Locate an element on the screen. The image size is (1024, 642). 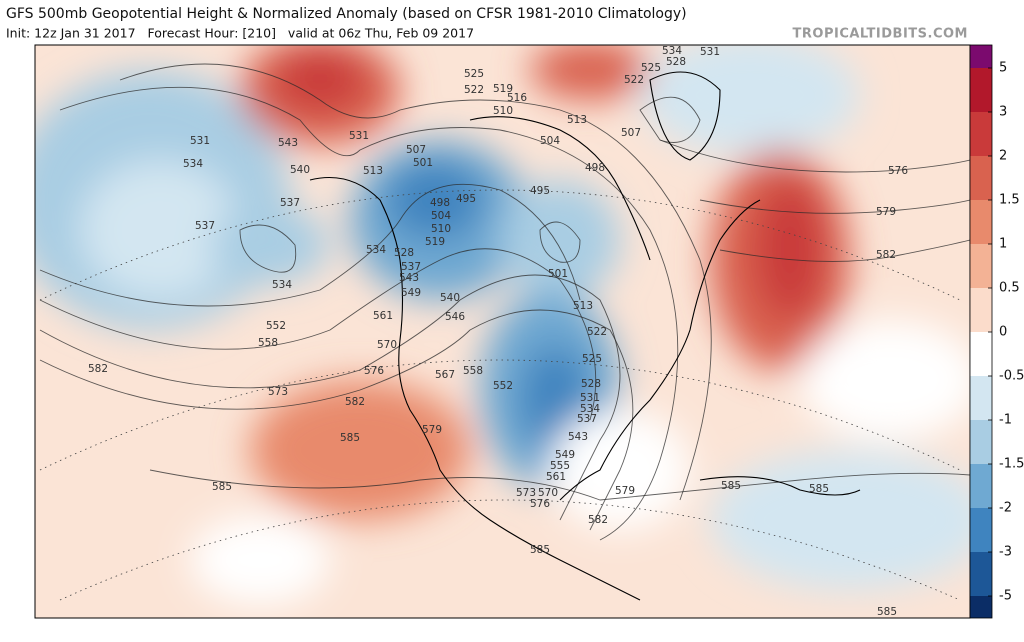
colorbar-tick-label: 2 is located at coordinates (1003, 156).